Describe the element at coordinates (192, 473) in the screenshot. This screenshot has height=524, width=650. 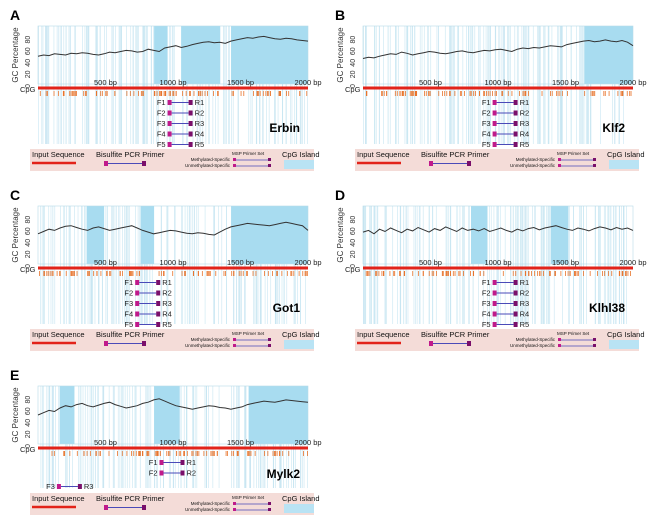
I see `reverse-primer-label: R2` at that location.